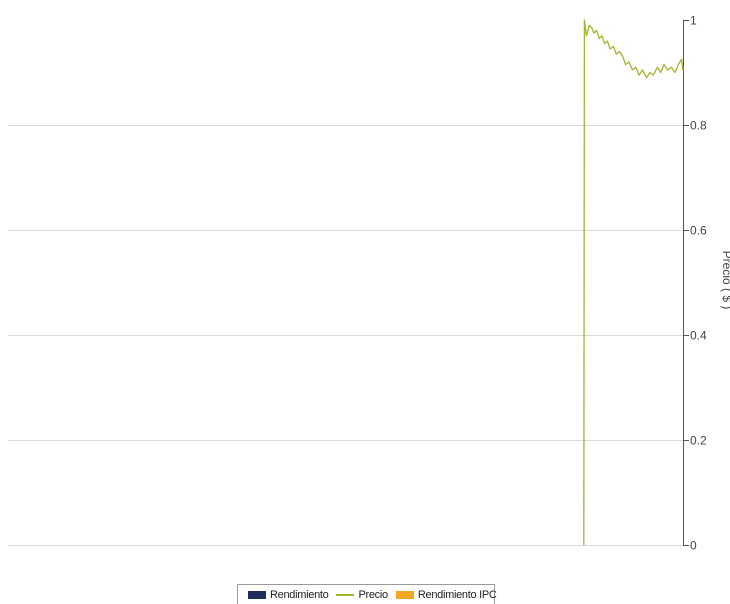 The height and width of the screenshot is (604, 730). What do you see at coordinates (695, 283) in the screenshot?
I see `y-axis: 0 0.2 0.4 0.6 0.8 1` at bounding box center [695, 283].